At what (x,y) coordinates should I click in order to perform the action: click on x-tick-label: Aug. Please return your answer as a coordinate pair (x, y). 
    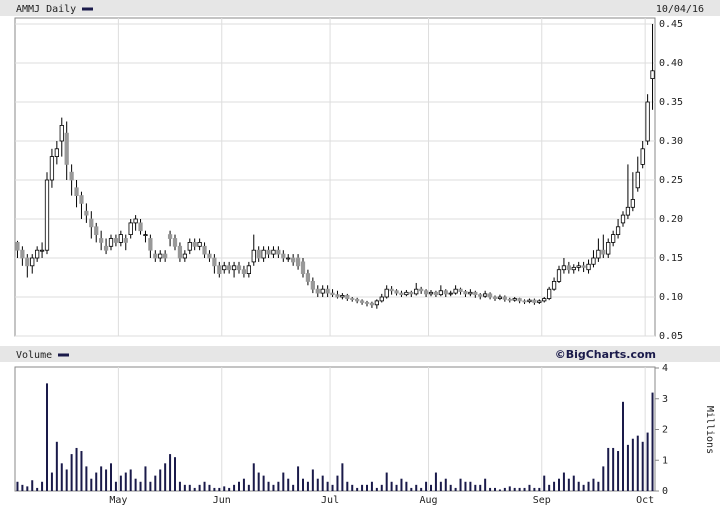
    Looking at the image, I should click on (429, 500).